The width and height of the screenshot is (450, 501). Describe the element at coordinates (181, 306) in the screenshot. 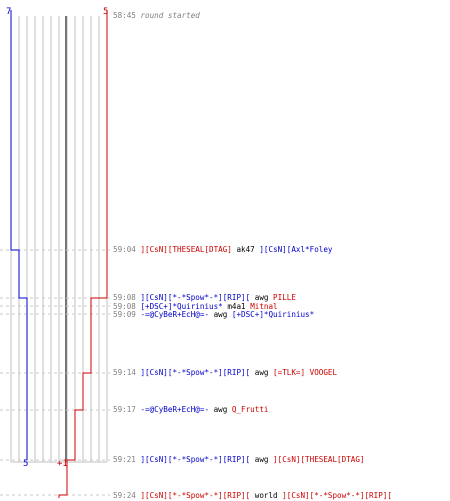

I see `killer-name: [+DSC+]*Quirinius*` at that location.